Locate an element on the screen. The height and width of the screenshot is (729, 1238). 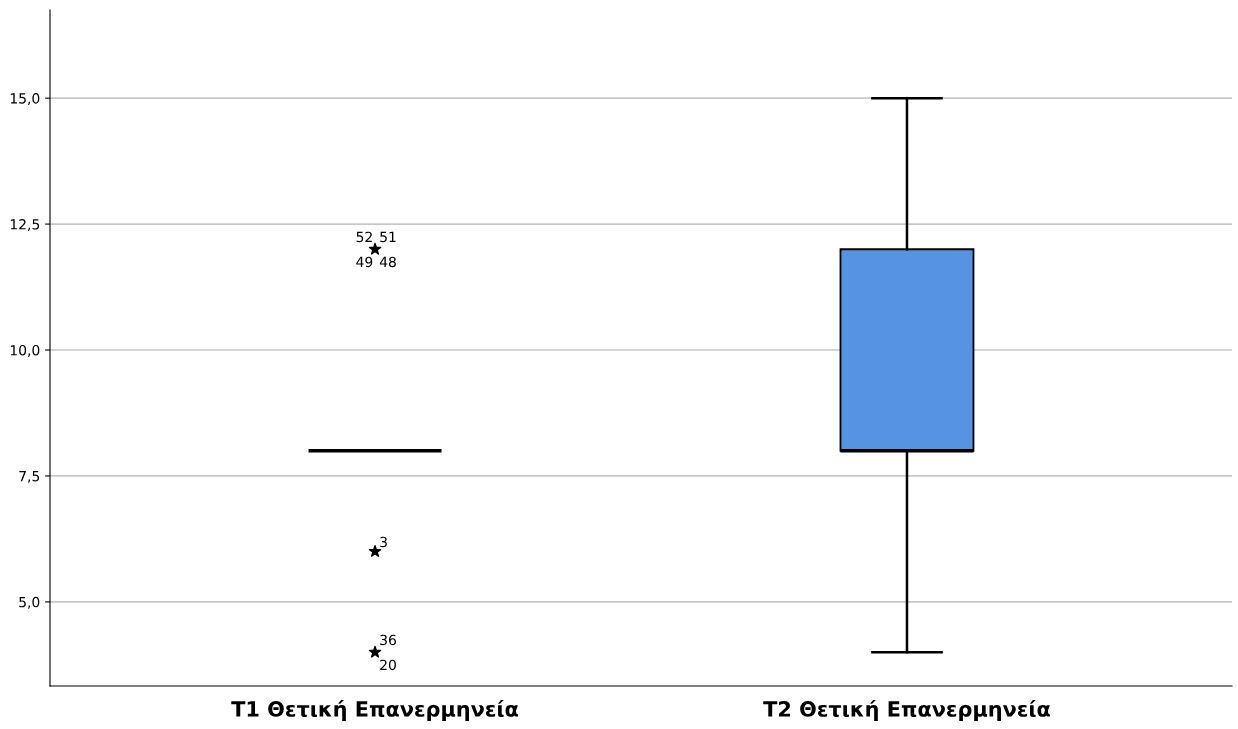
y-tick-label: 7,5 is located at coordinates (29, 477).